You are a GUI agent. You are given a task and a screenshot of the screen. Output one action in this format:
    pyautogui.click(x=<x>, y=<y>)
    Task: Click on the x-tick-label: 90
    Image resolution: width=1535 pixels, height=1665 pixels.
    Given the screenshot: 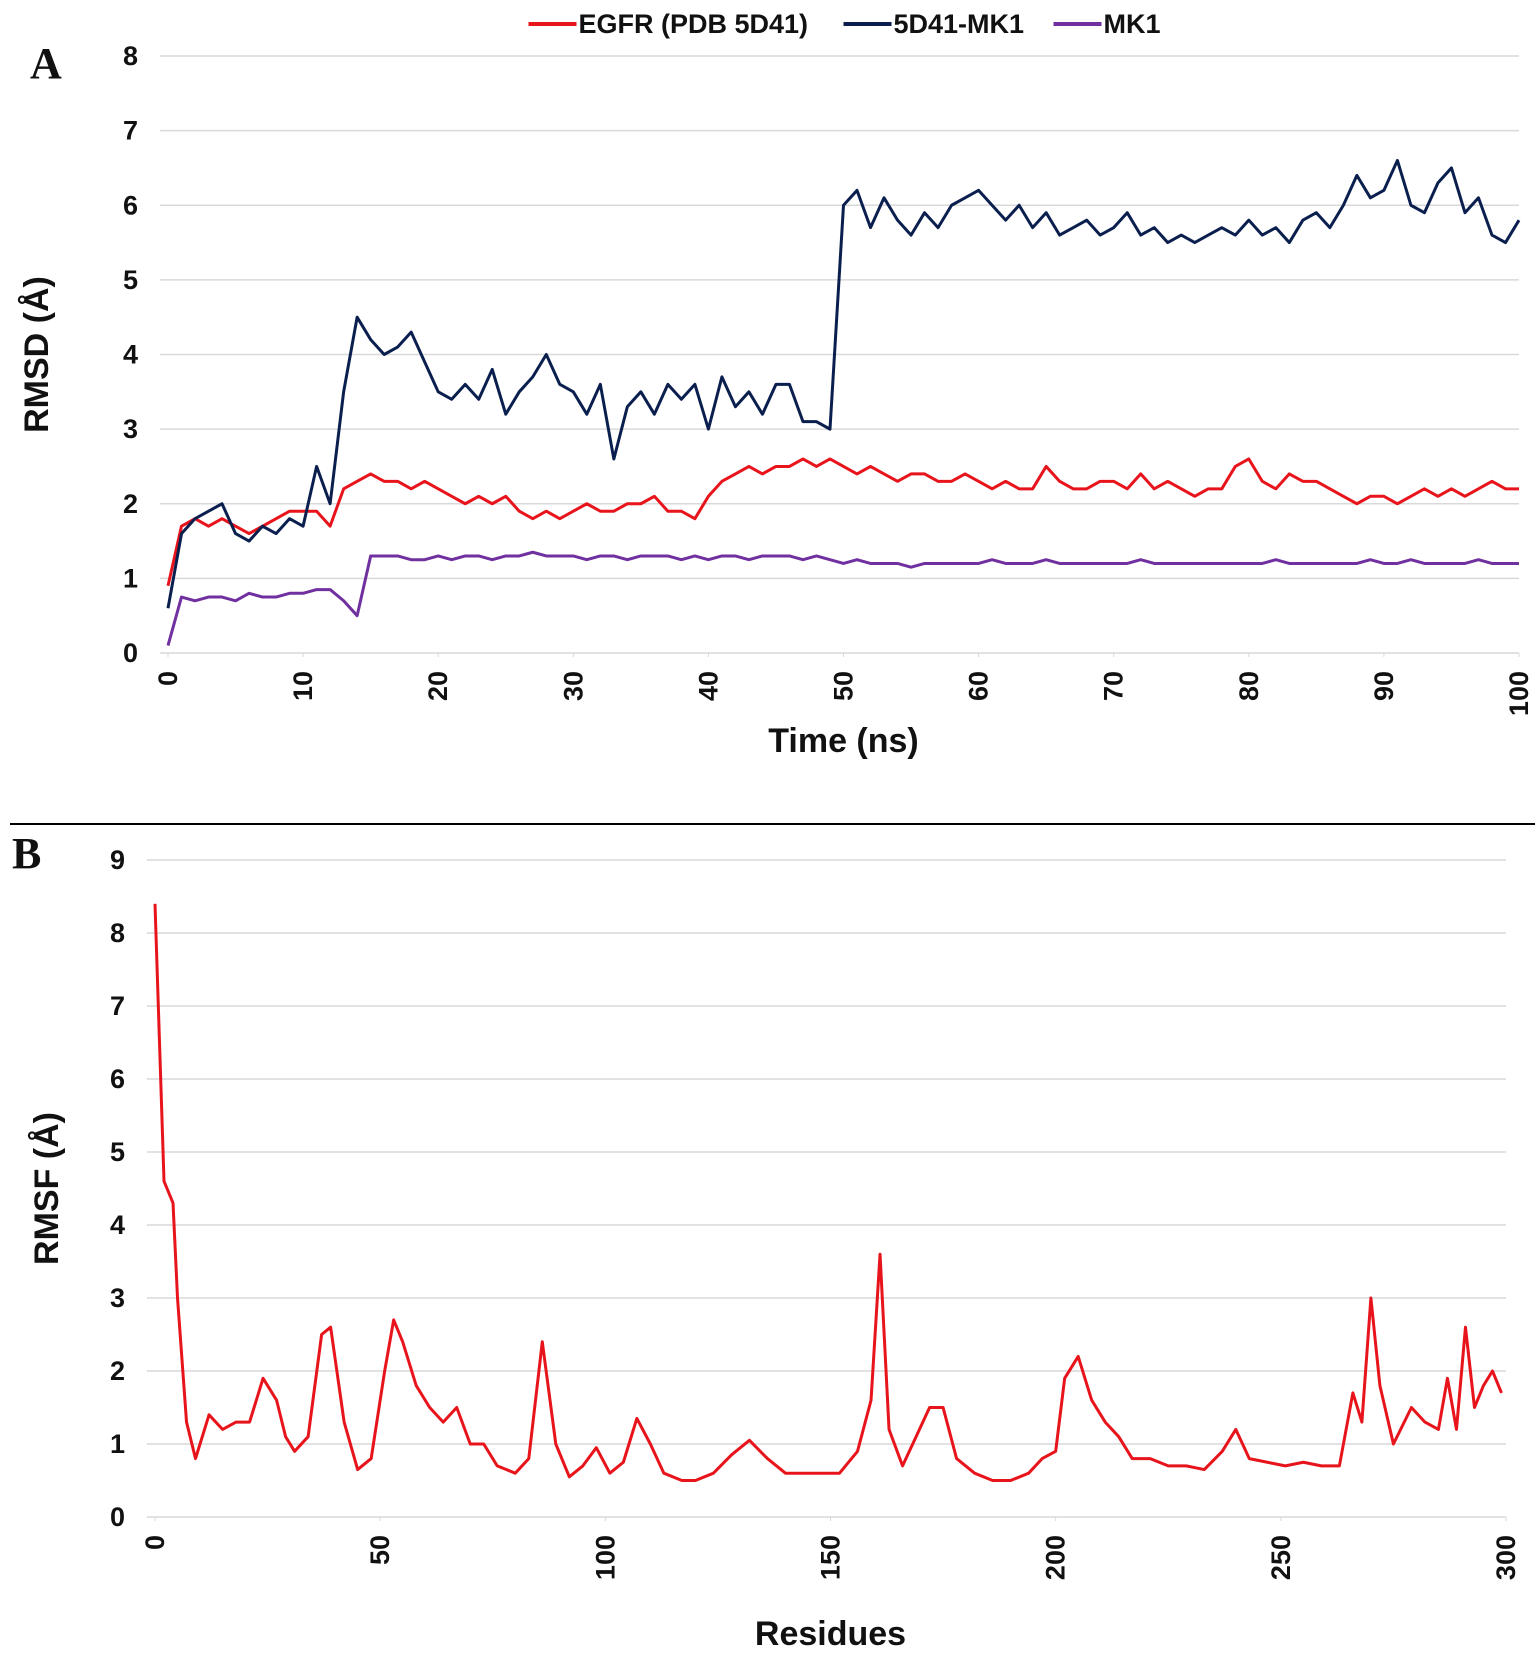 What is the action you would take?
    pyautogui.click(x=1384, y=686)
    